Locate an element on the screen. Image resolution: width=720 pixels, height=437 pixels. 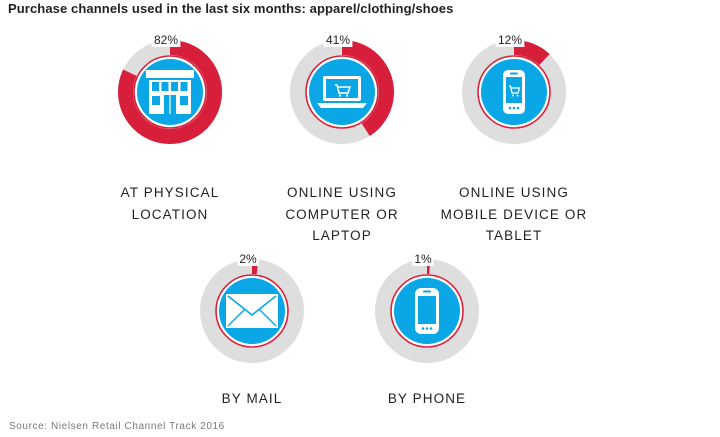
category-label-line: LOCATION is located at coordinates (170, 214).